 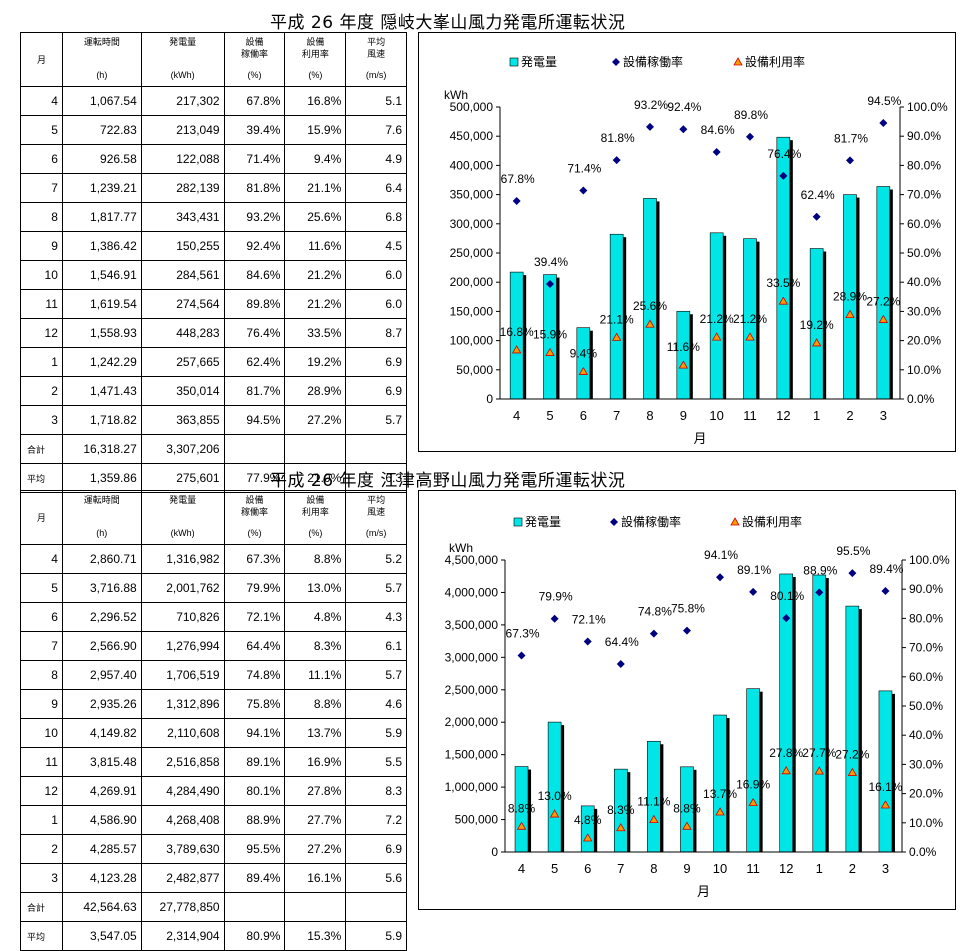 What do you see at coordinates (182, 159) in the screenshot?
I see `table-cell: 122,088` at bounding box center [182, 159].